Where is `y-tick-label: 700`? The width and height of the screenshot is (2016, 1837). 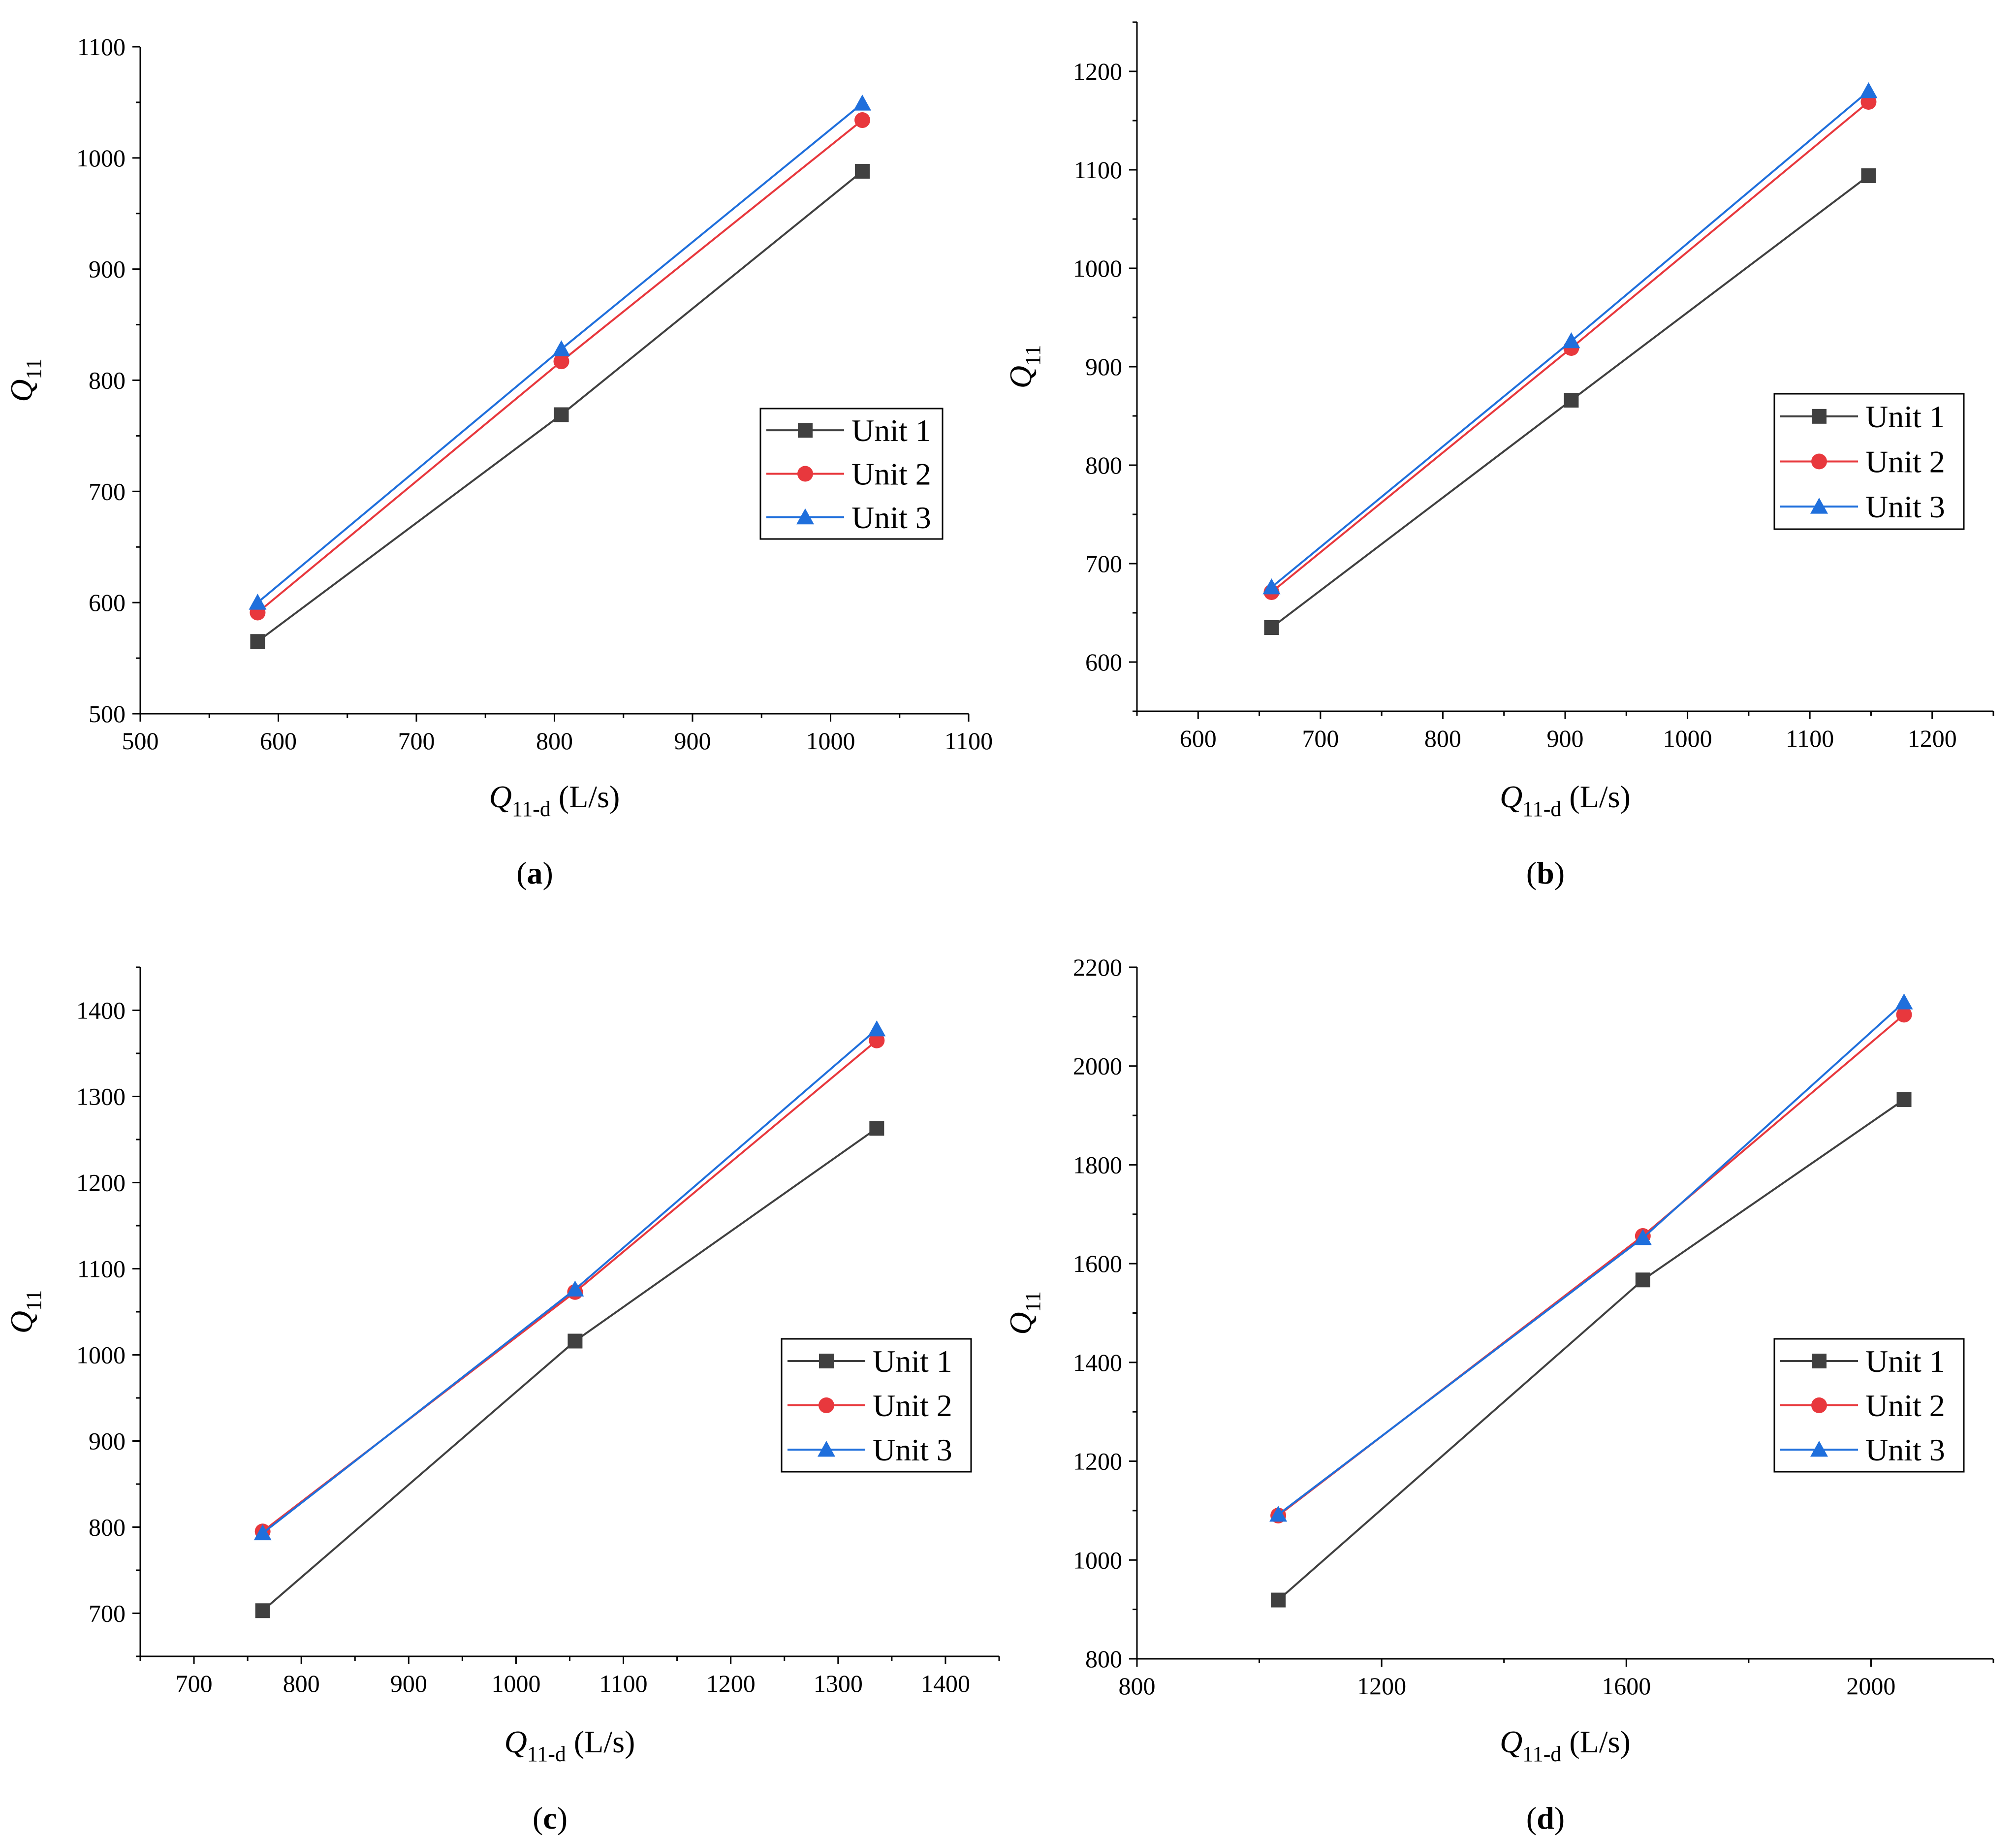
y-tick-label: 700 is located at coordinates (107, 1614).